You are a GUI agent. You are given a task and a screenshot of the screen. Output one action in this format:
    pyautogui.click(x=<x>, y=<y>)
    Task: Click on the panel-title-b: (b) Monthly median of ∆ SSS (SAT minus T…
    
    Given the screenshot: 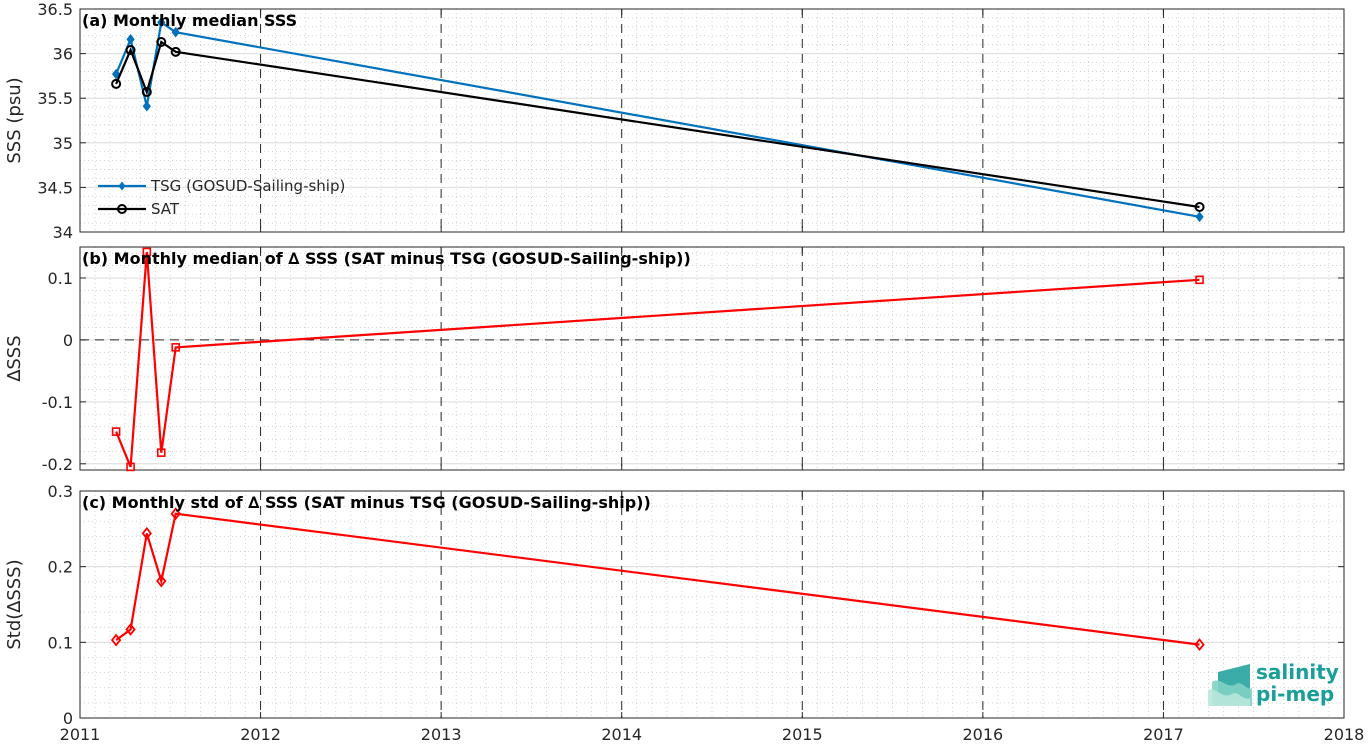 What is the action you would take?
    pyautogui.click(x=386, y=258)
    